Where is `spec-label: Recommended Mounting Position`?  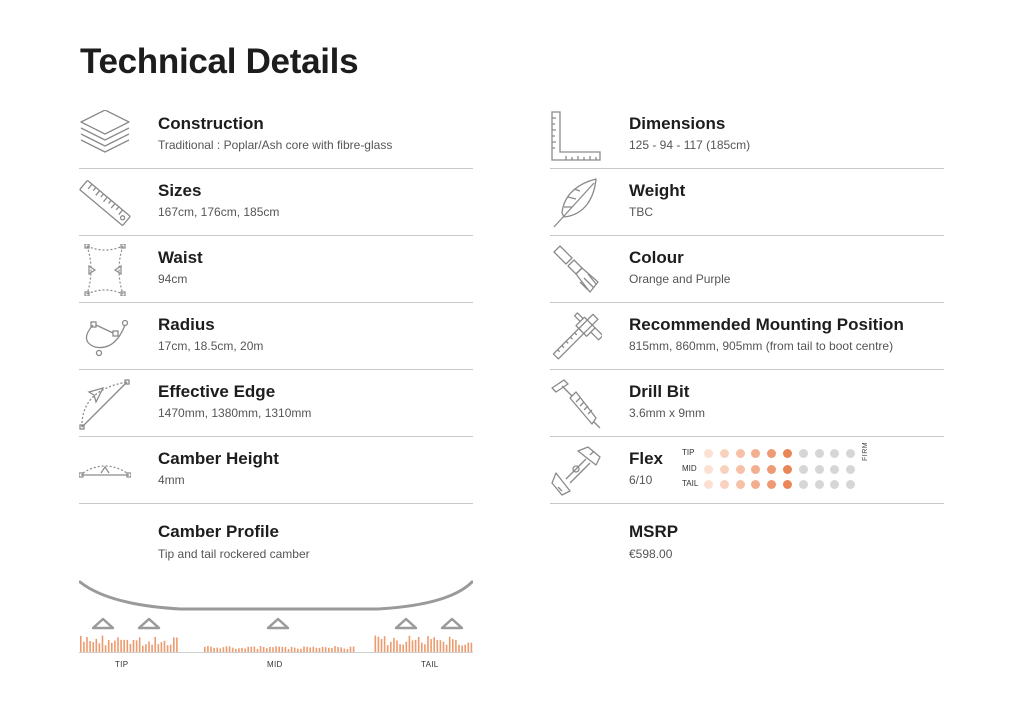
spec-label: Recommended Mounting Position is located at coordinates (766, 324).